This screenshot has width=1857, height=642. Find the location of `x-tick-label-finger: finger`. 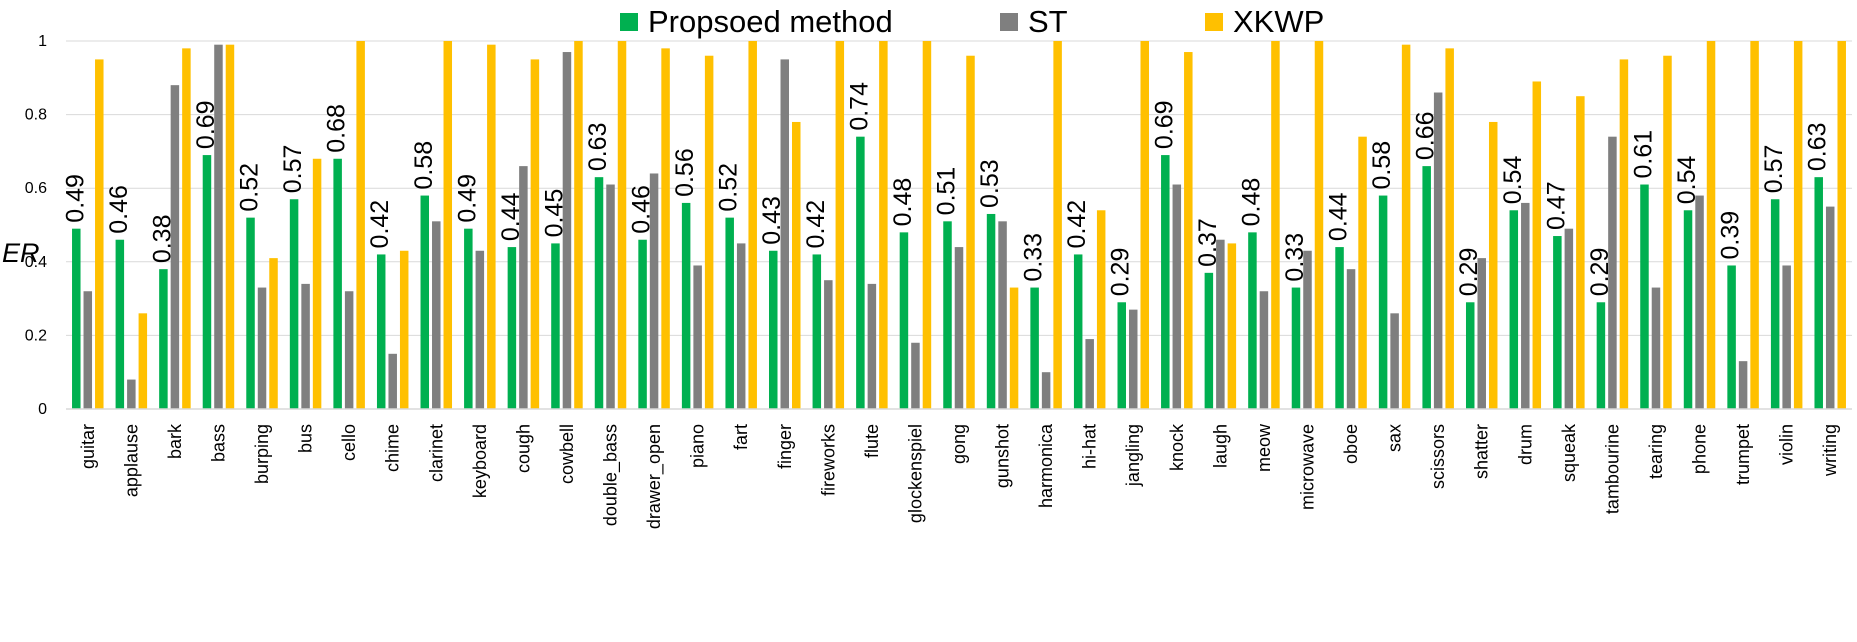

x-tick-label-finger: finger is located at coordinates (785, 446).